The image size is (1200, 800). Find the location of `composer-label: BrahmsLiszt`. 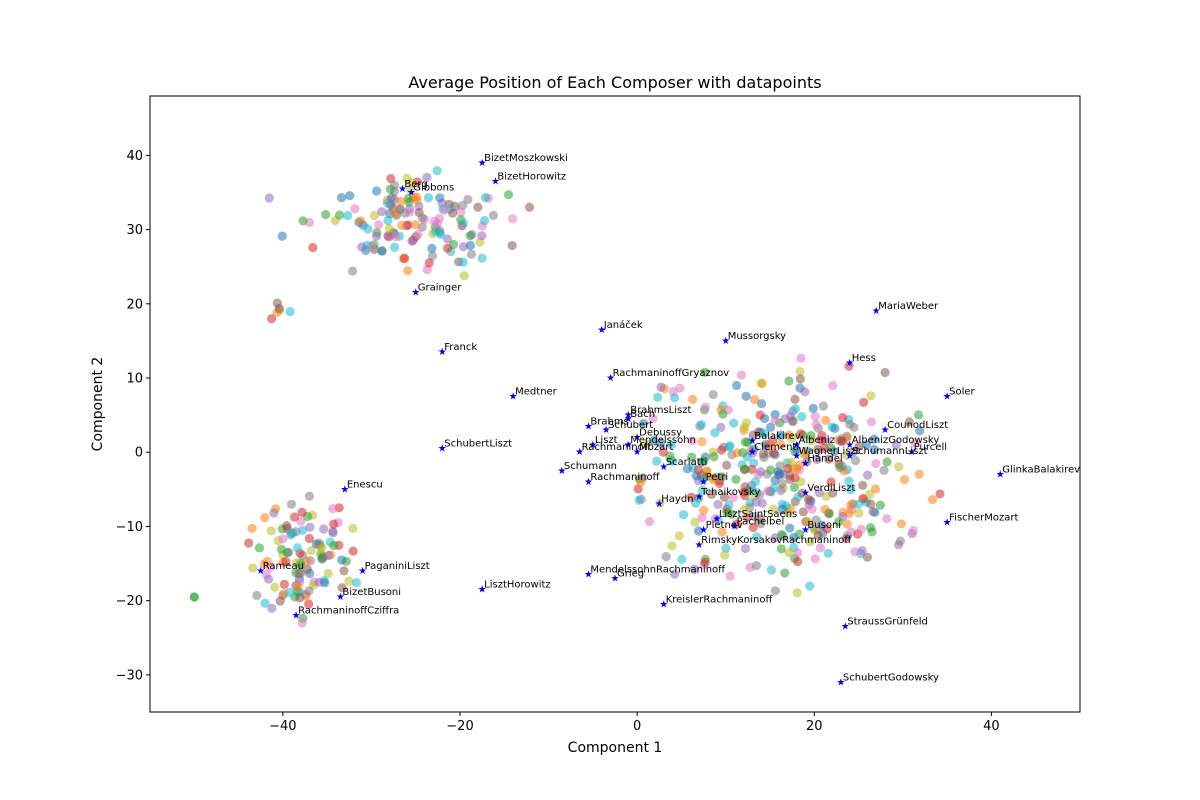

composer-label: BrahmsLiszt is located at coordinates (660, 410).